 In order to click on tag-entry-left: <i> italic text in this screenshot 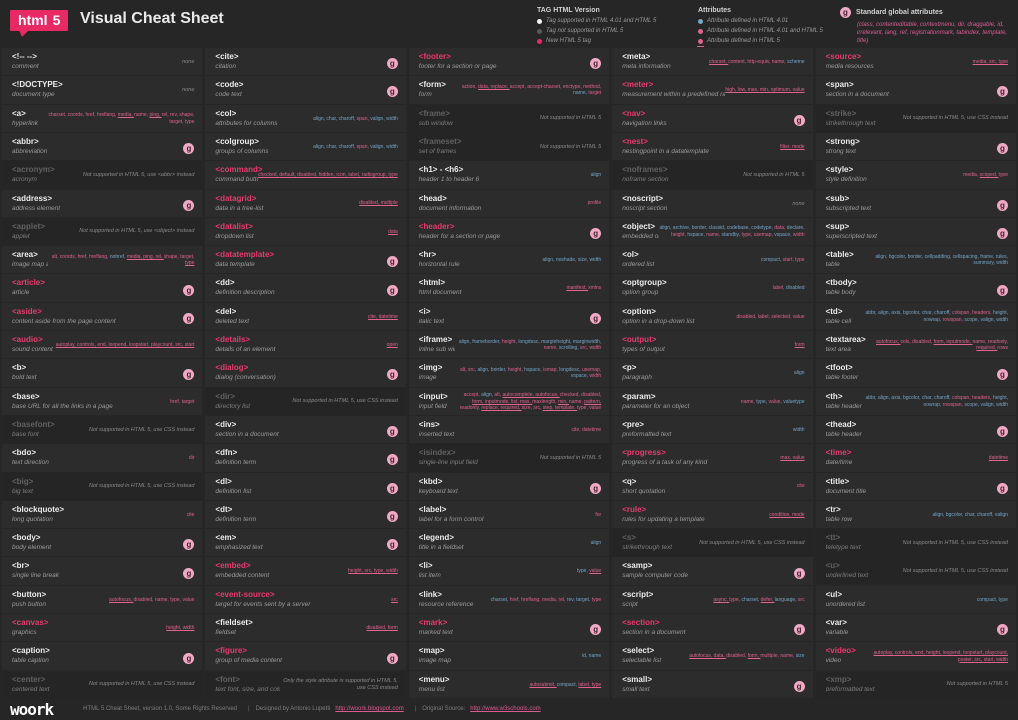, I will do `click(504, 317)`.